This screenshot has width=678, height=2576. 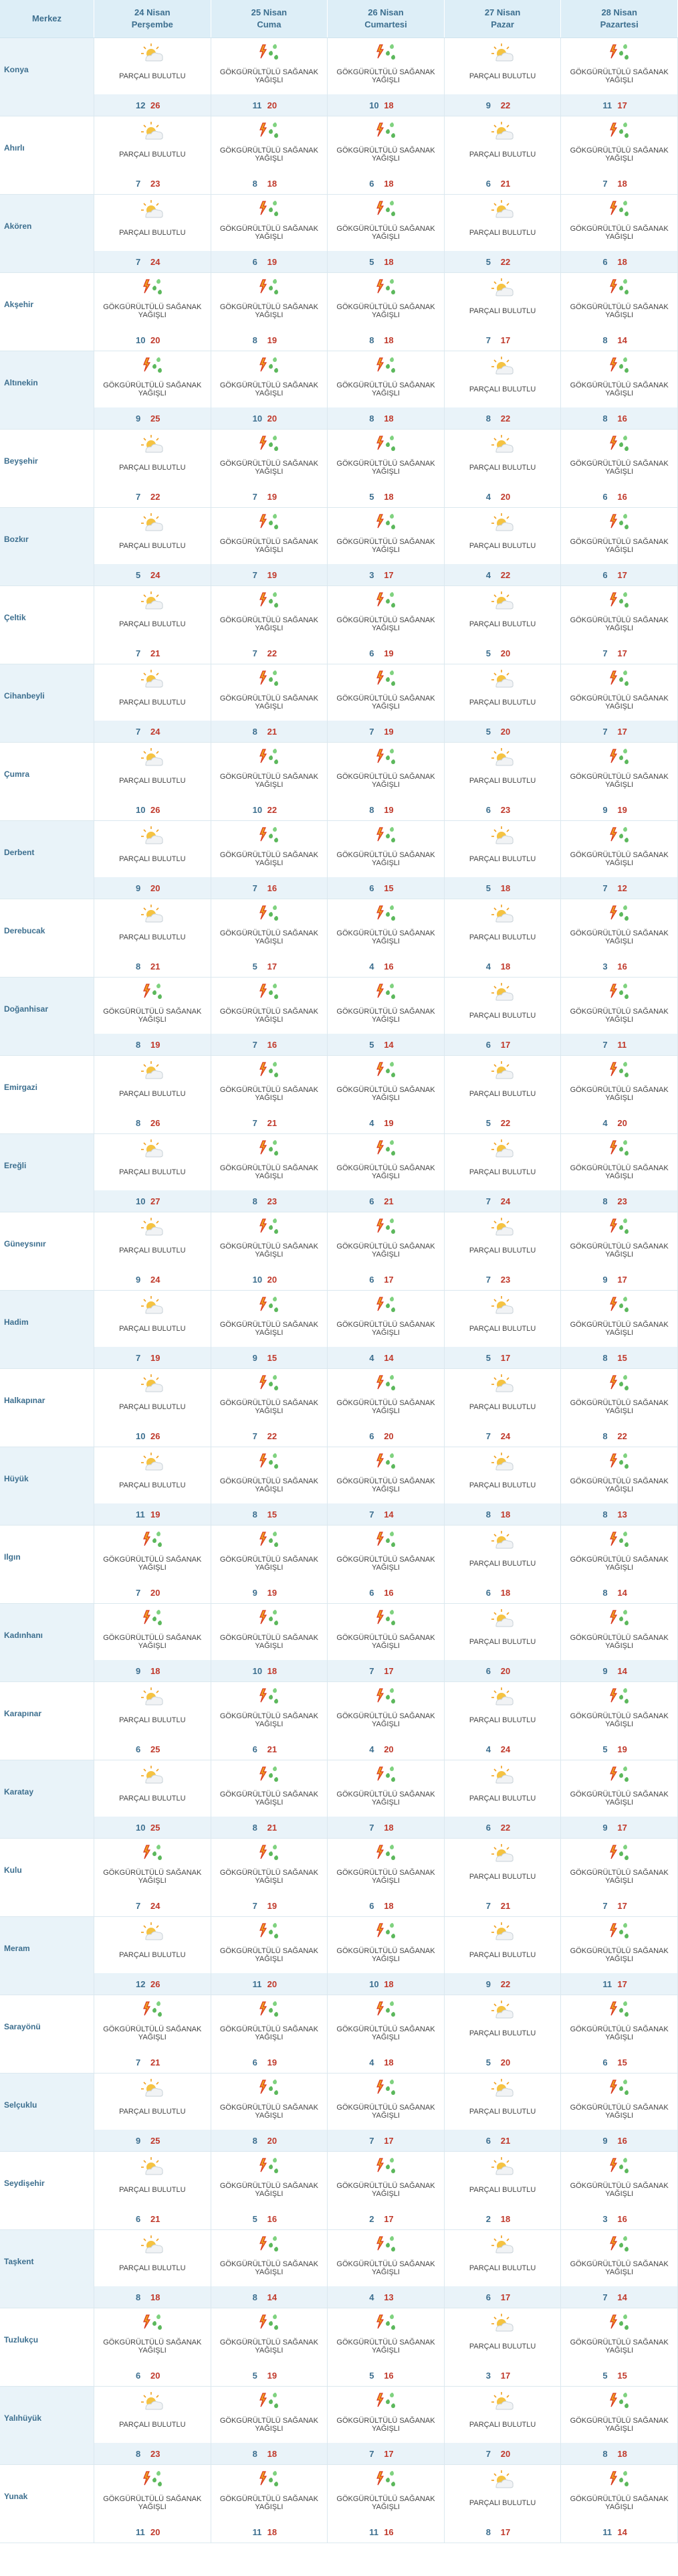 I want to click on station-name: Doğanhisar, so click(x=47, y=1016).